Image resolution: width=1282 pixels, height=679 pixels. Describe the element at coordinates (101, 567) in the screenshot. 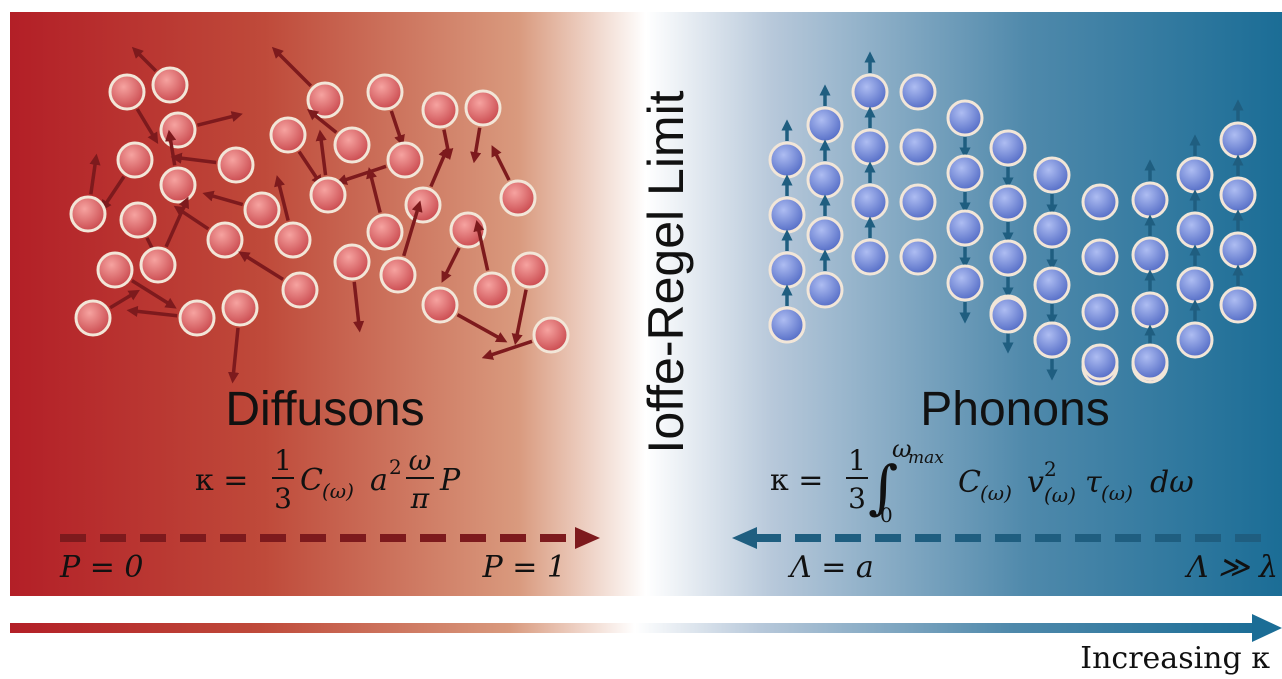

I see `scale-start: P = 0` at that location.